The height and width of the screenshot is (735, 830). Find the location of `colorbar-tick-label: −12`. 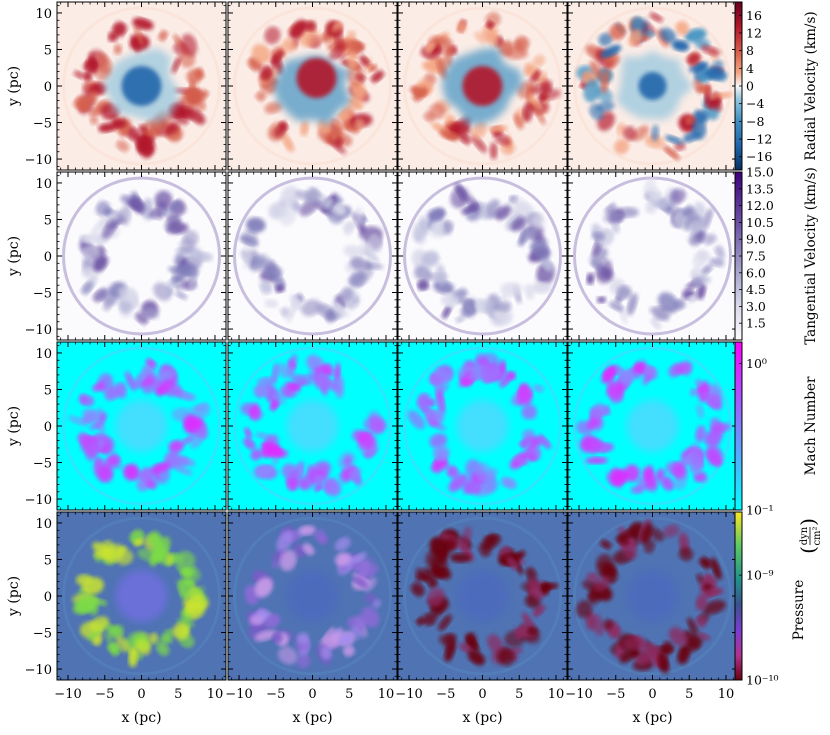

colorbar-tick-label: −12 is located at coordinates (759, 139).